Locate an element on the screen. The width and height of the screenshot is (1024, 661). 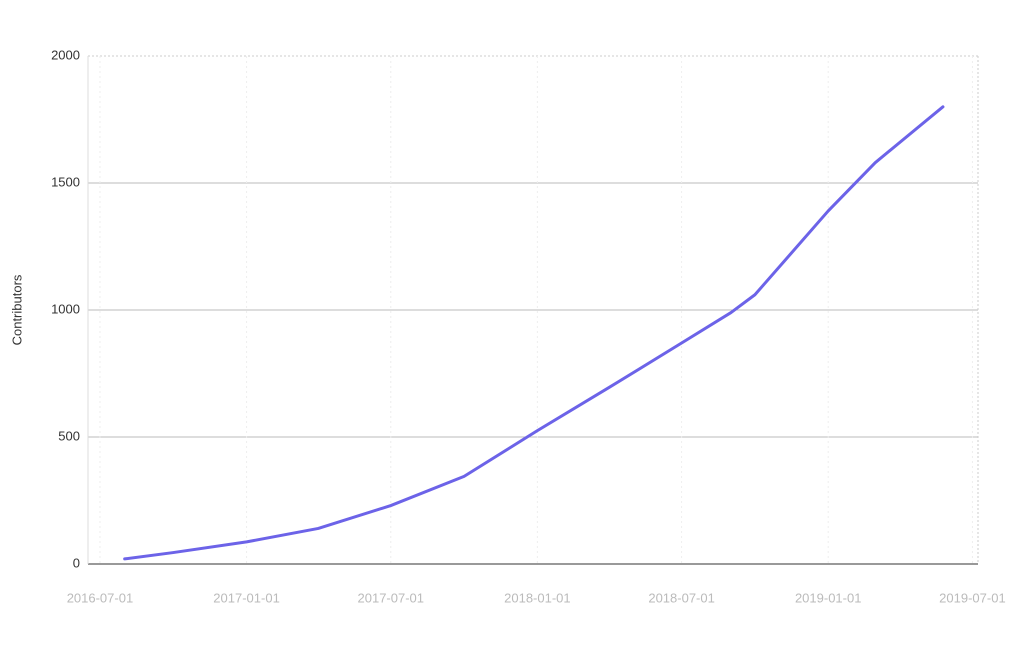
y-tick-label: 1500 is located at coordinates (65, 181).